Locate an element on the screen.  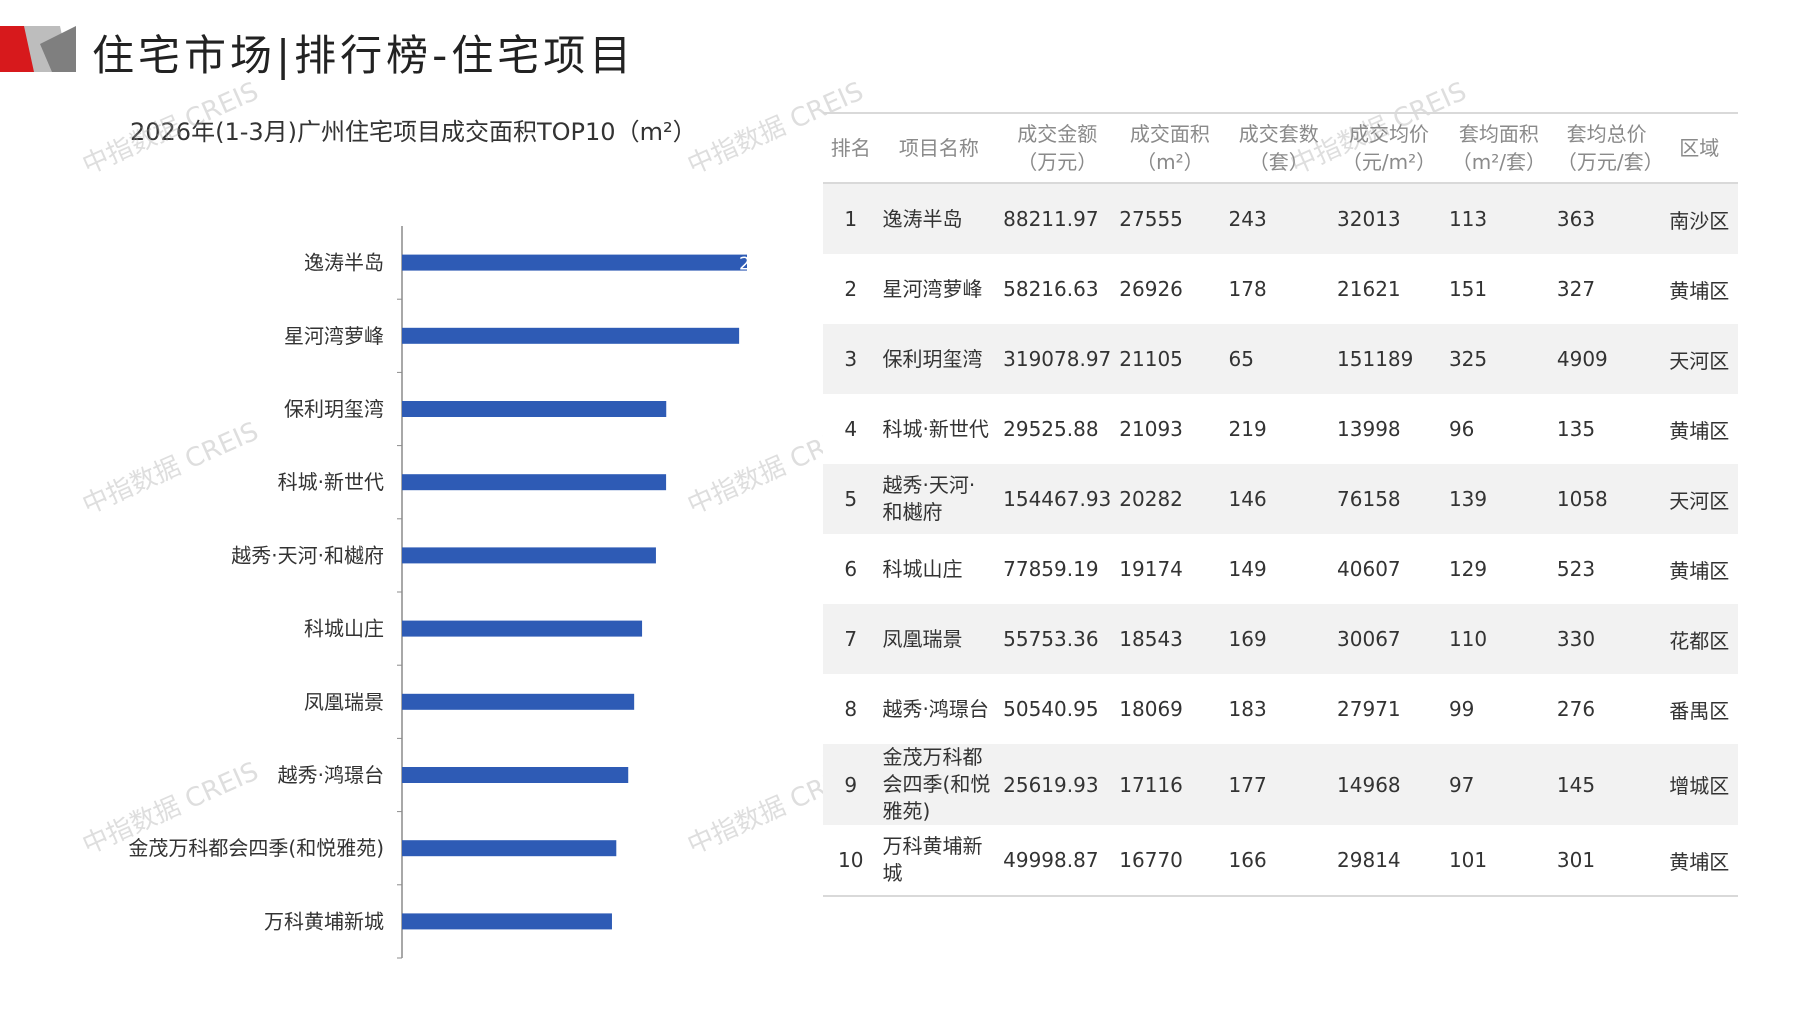
category-label: 越秀·天河·和樾府 is located at coordinates (307, 555).